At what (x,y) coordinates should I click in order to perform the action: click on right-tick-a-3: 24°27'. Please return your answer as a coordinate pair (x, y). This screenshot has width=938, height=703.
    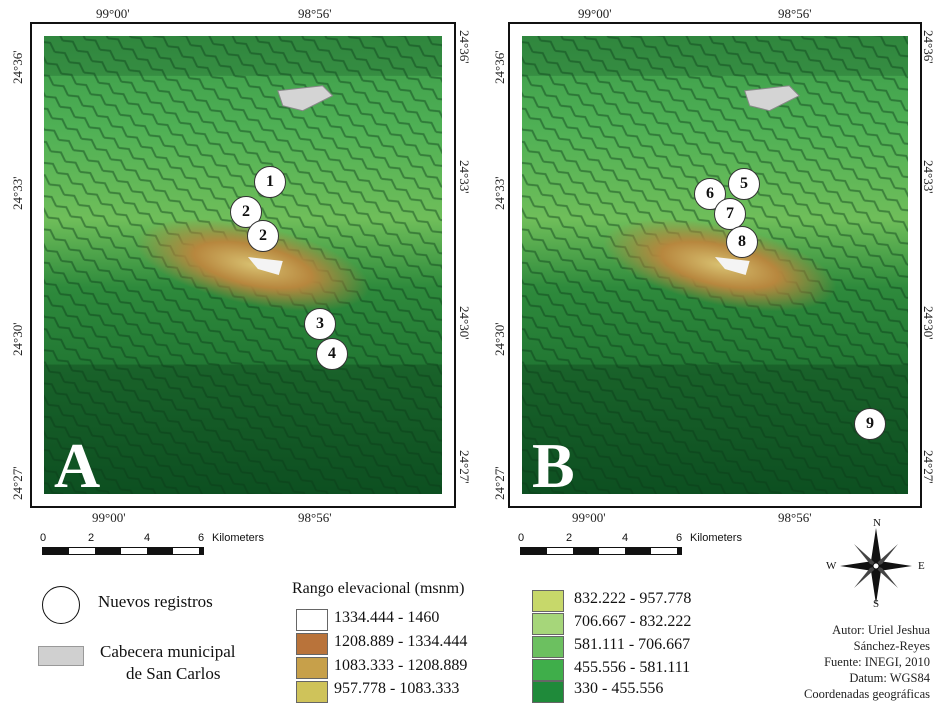
    Looking at the image, I should click on (464, 467).